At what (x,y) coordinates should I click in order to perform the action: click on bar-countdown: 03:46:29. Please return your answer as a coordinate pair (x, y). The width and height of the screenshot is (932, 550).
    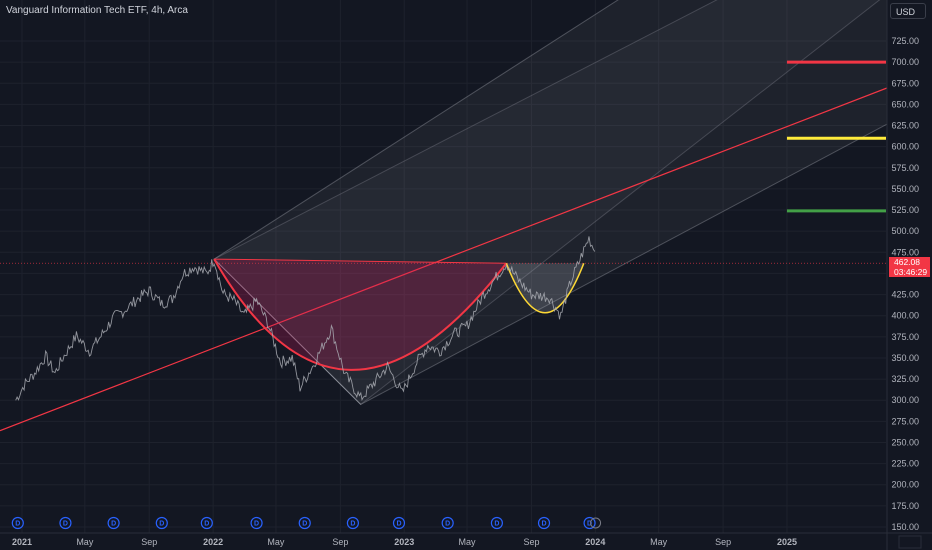
    Looking at the image, I should click on (911, 271).